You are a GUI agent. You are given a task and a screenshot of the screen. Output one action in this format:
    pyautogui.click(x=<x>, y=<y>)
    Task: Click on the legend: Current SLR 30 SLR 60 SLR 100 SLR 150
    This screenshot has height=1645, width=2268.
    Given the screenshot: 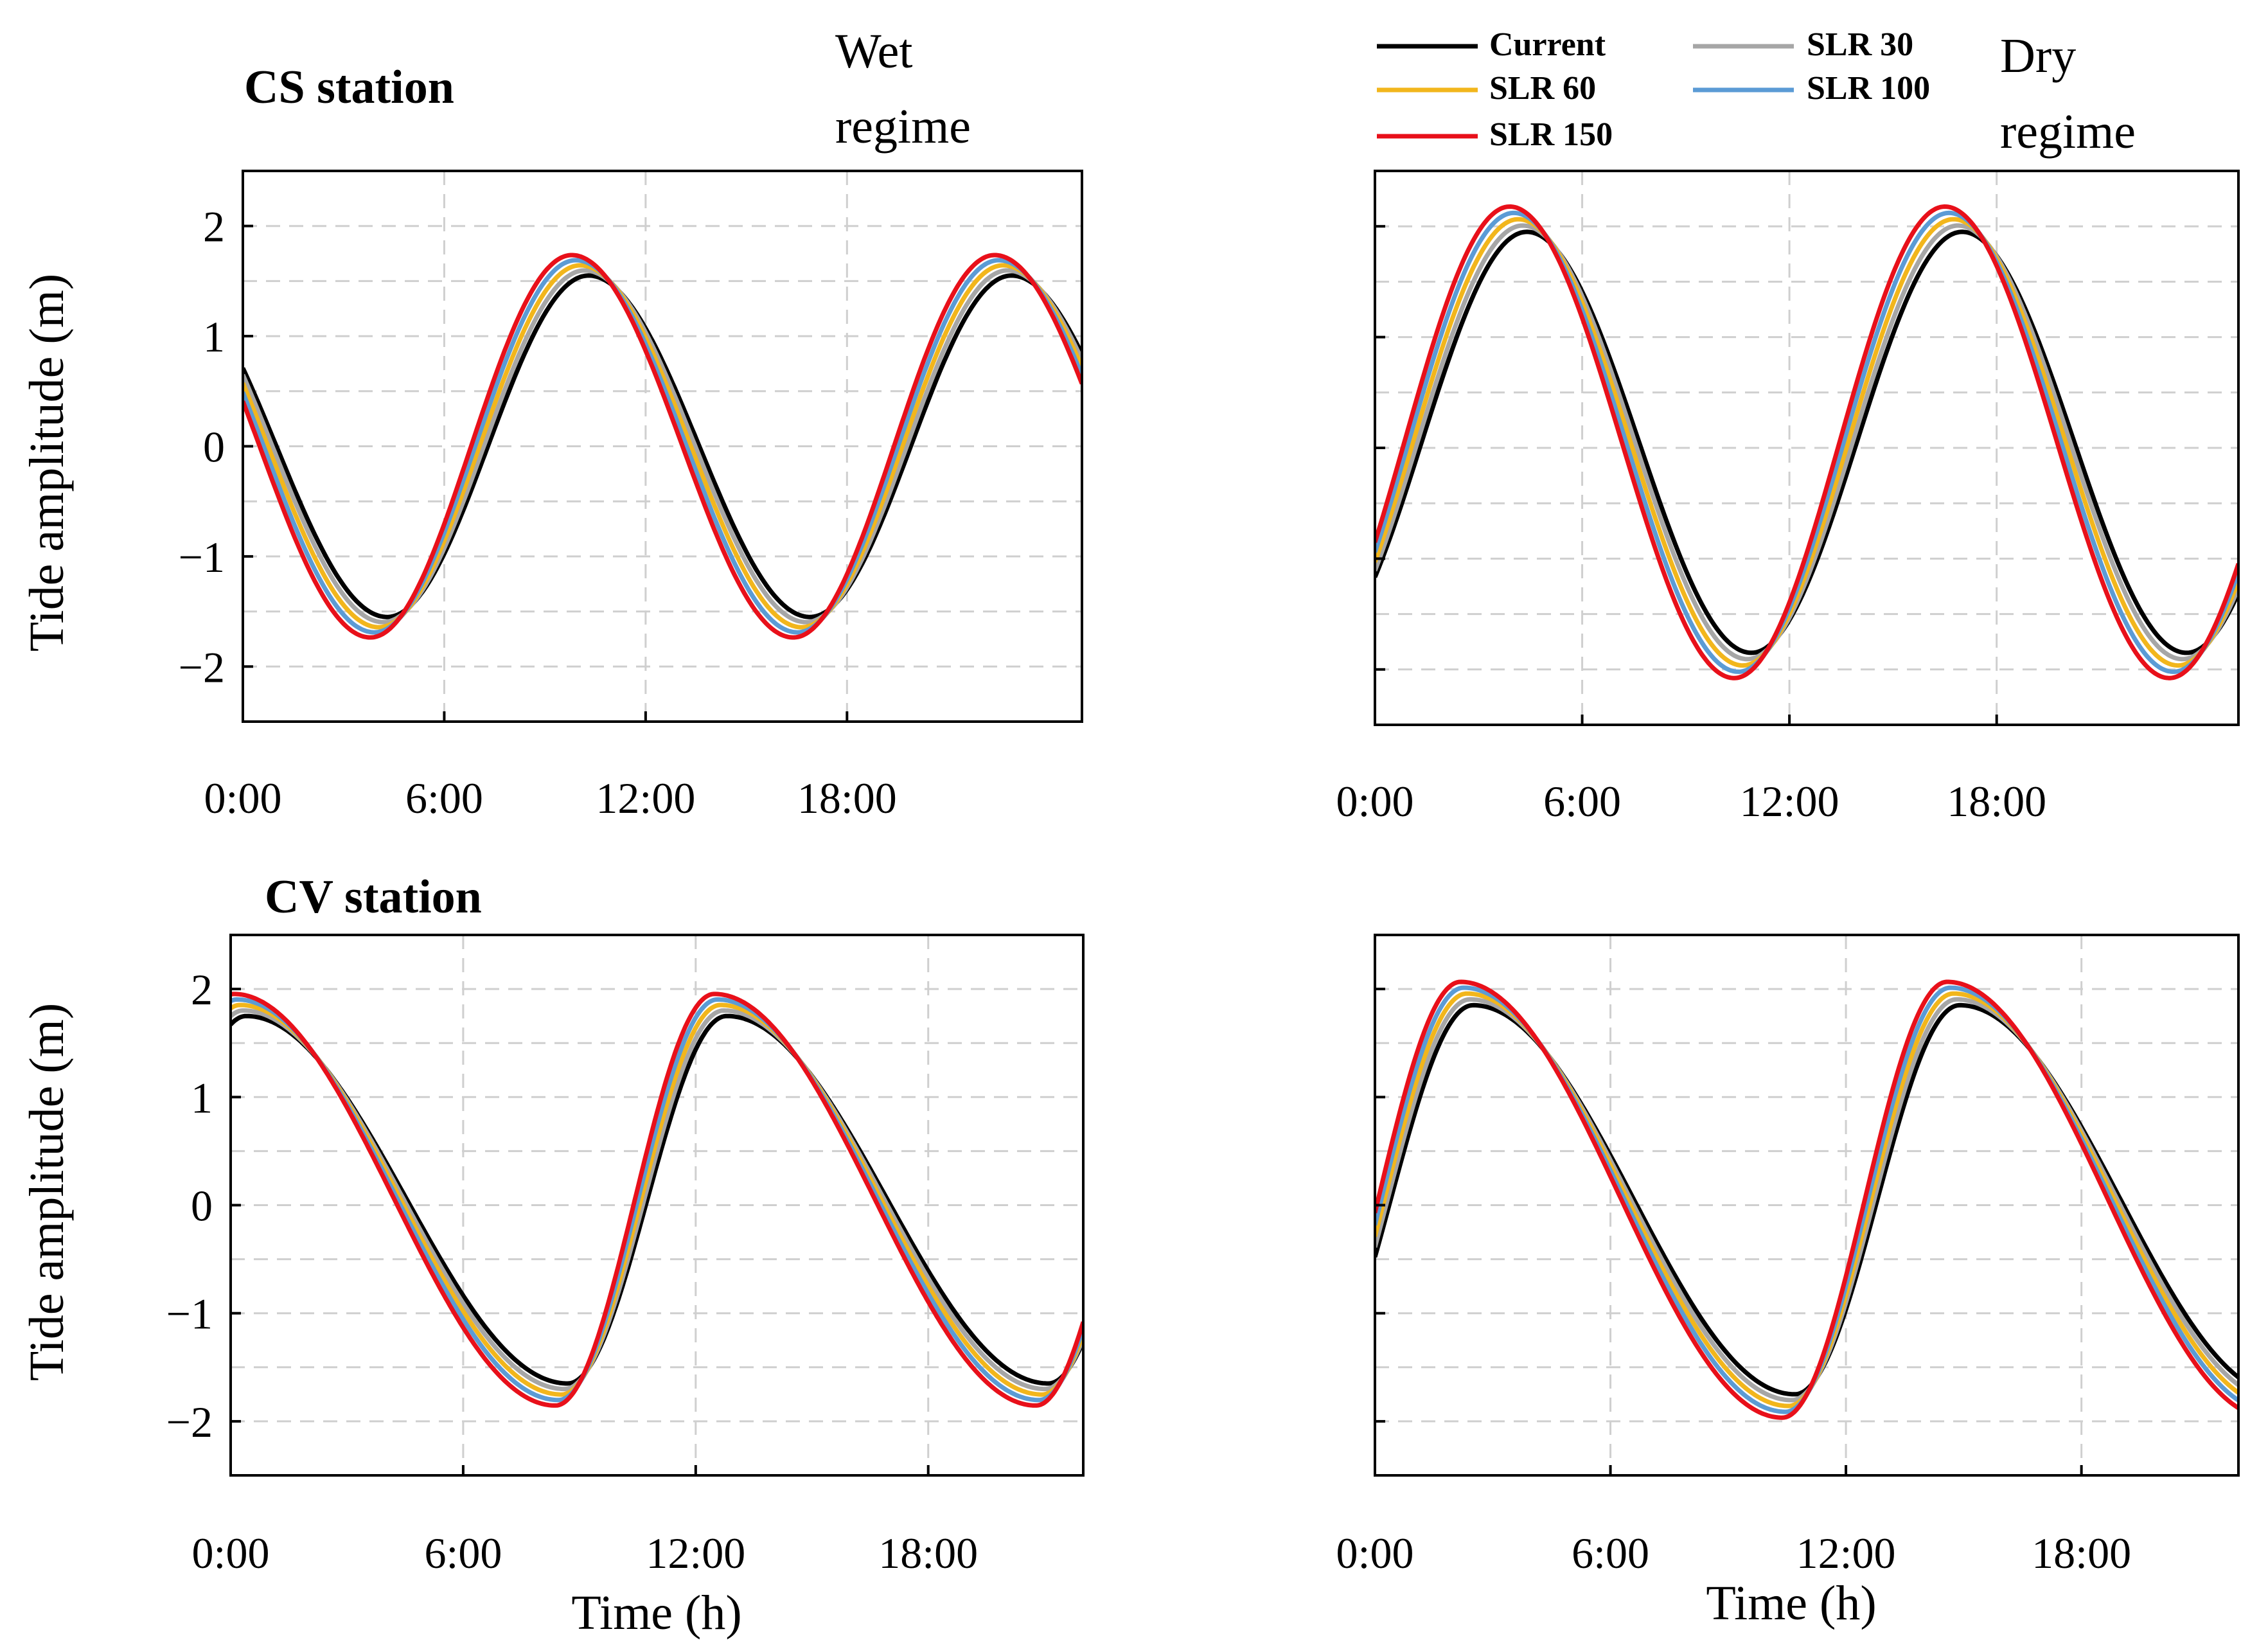 What is the action you would take?
    pyautogui.click(x=1653, y=89)
    